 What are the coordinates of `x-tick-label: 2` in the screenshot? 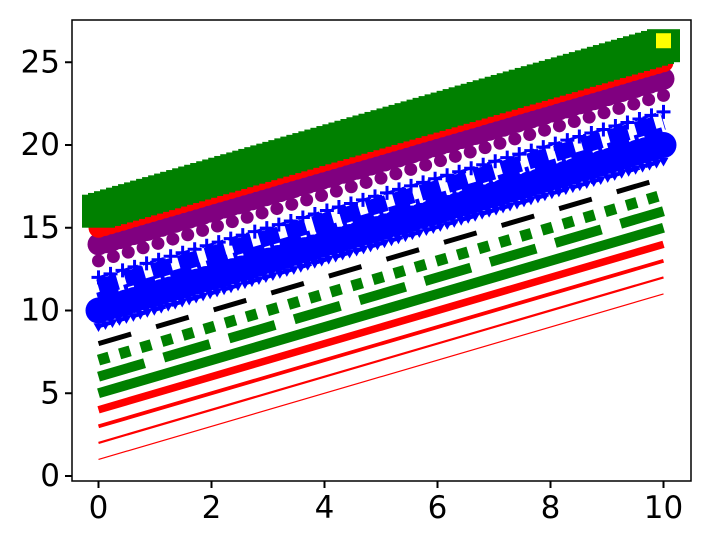 It's located at (212, 508).